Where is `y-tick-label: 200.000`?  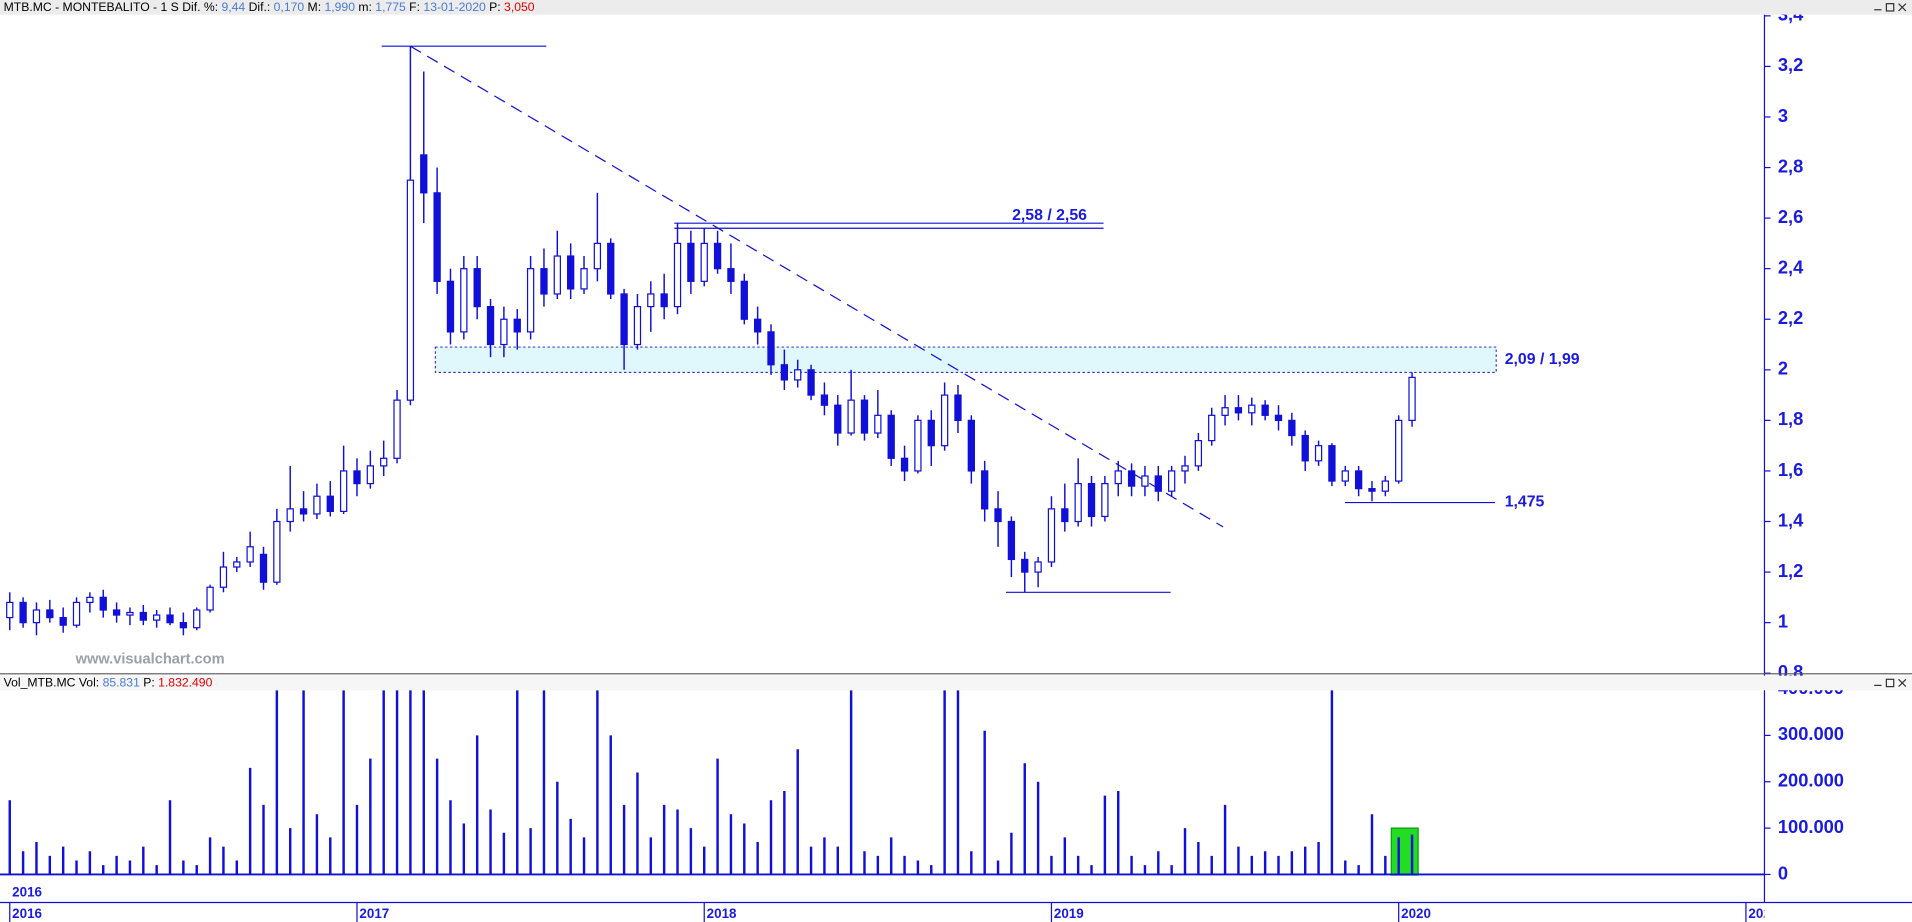
y-tick-label: 200.000 is located at coordinates (1811, 780).